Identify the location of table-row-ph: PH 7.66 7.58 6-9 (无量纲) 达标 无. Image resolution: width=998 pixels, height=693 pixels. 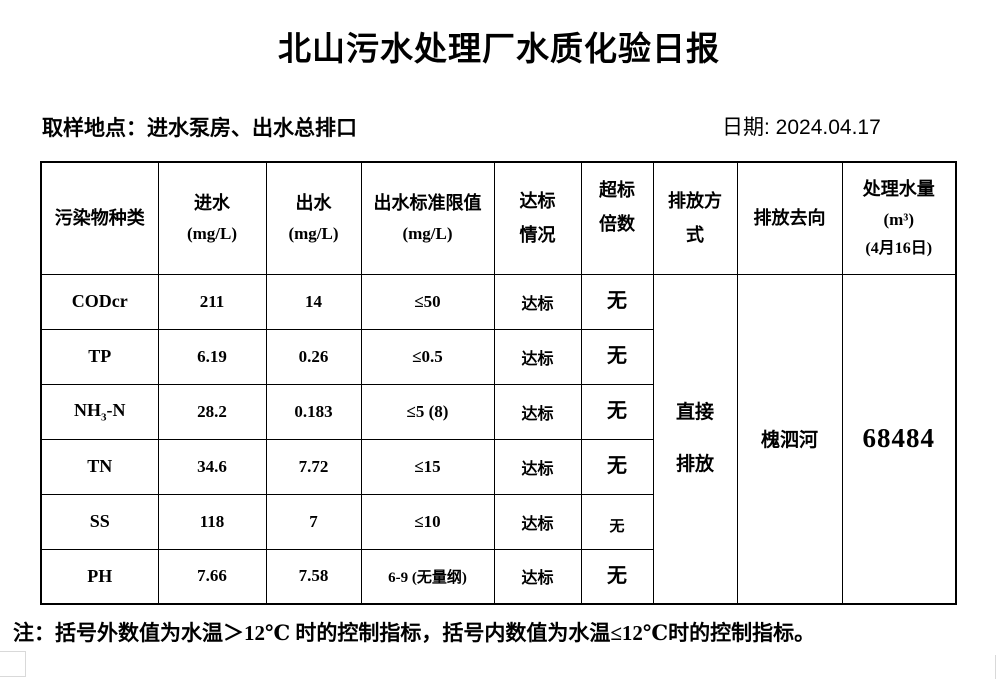
(498, 576).